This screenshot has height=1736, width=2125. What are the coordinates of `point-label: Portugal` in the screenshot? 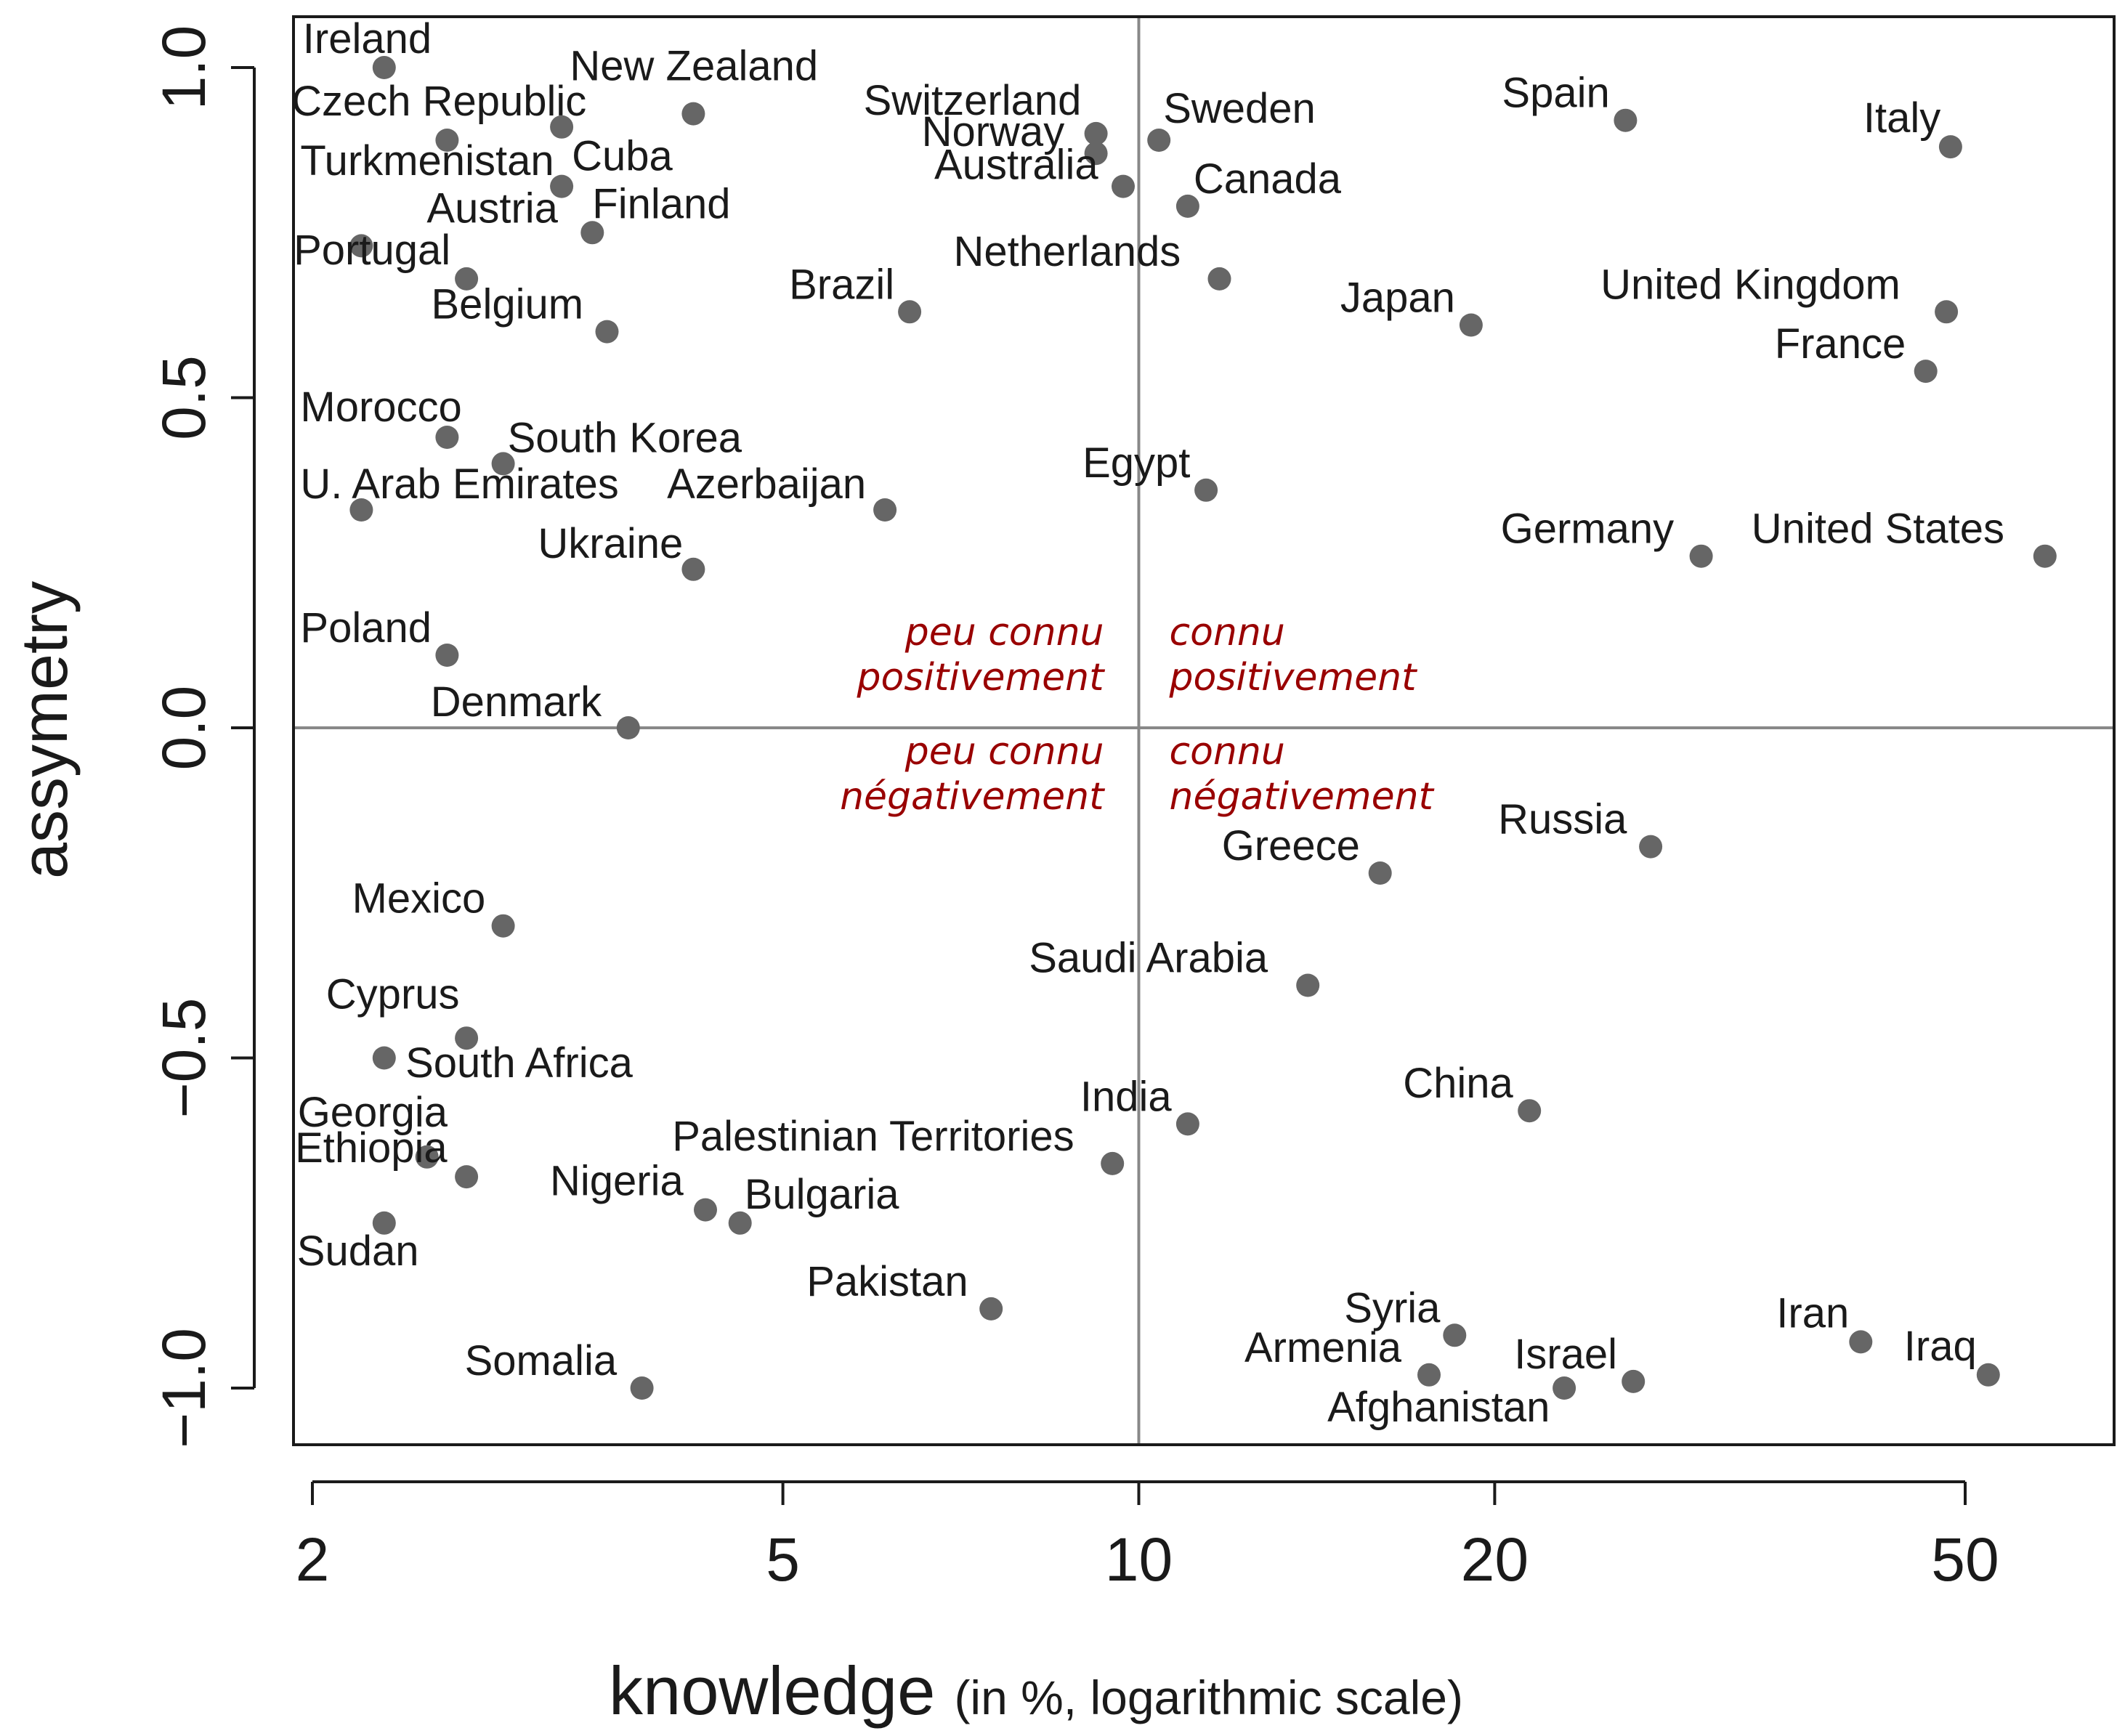 It's located at (372, 250).